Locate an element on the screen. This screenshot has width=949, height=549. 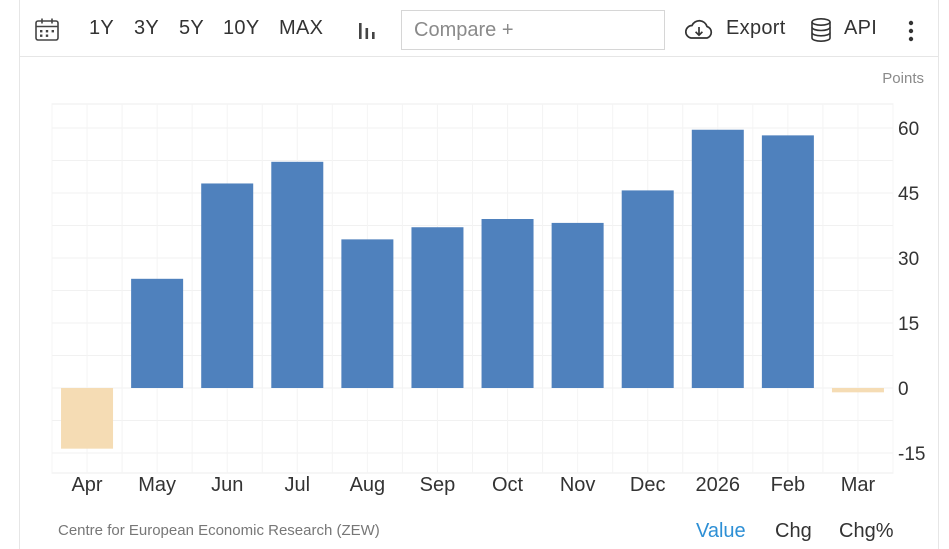
database-icon is located at coordinates (821, 32).